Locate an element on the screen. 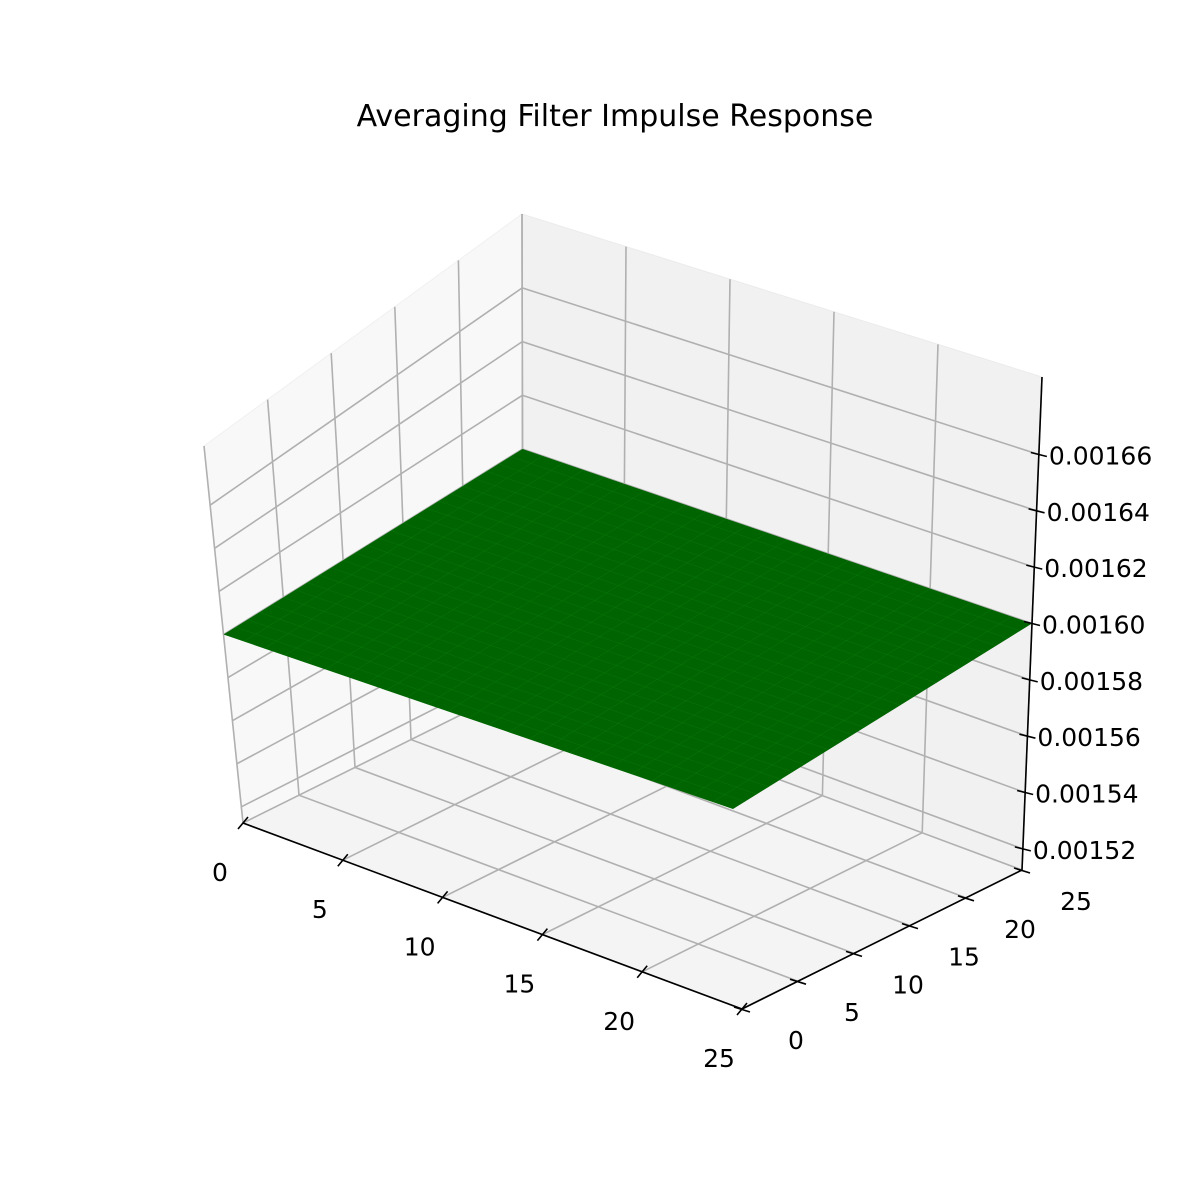 This screenshot has width=1200, height=1200. z-tick-label: 0.00158 is located at coordinates (1091, 681).